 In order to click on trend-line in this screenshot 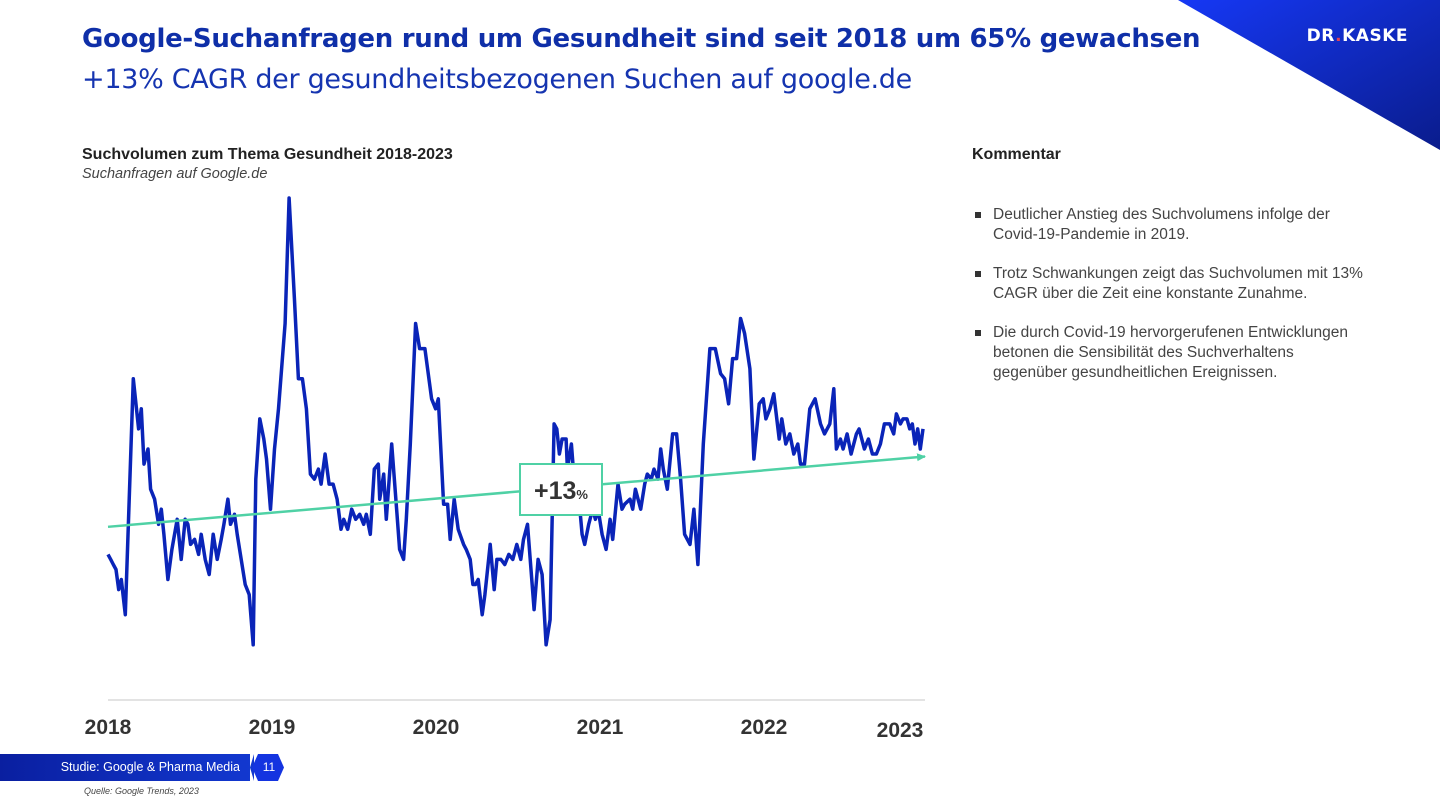, I will do `click(516, 491)`.